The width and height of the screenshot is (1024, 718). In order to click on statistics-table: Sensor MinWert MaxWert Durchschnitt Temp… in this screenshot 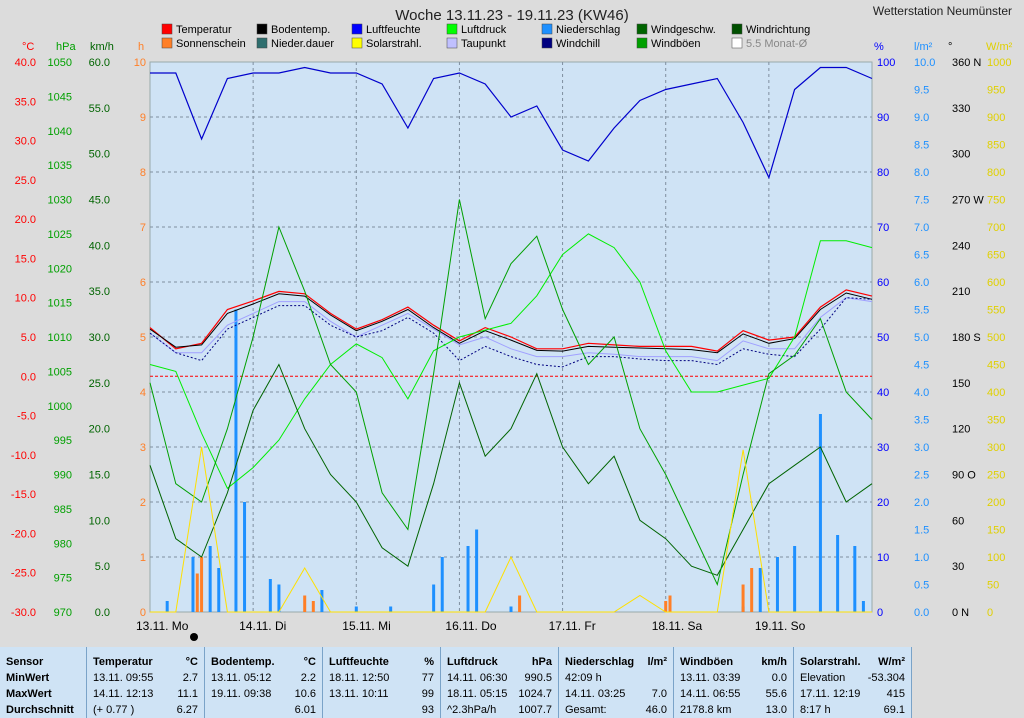, I will do `click(512, 682)`.